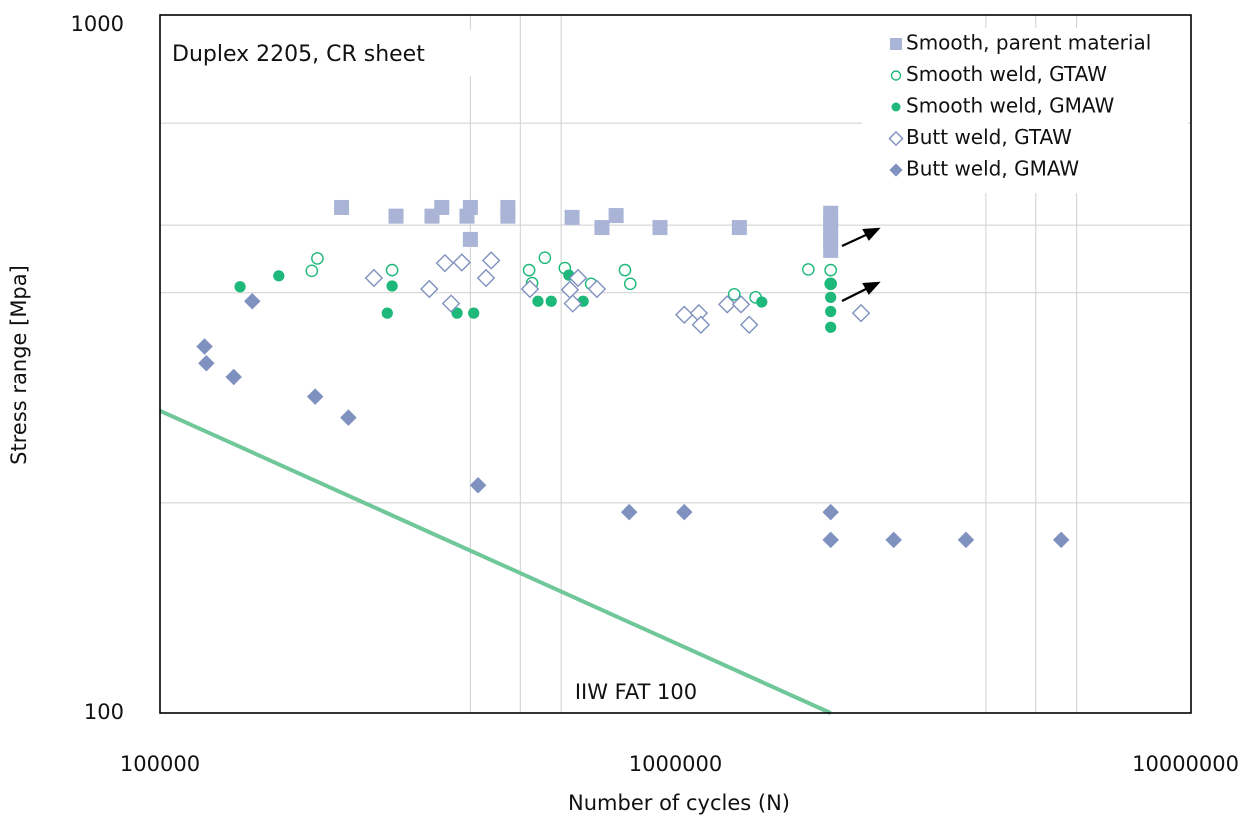  What do you see at coordinates (676, 764) in the screenshot?
I see `x-tick-label: 1000000` at bounding box center [676, 764].